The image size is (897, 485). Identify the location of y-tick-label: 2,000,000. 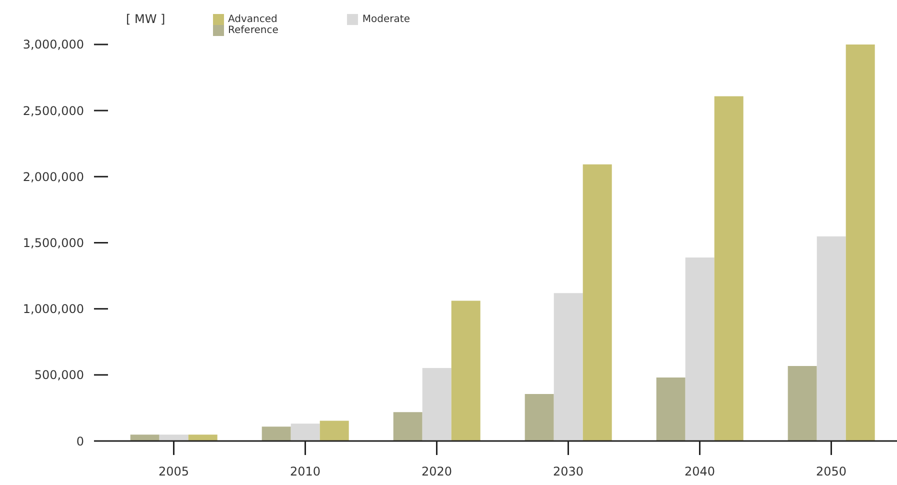
(53, 177).